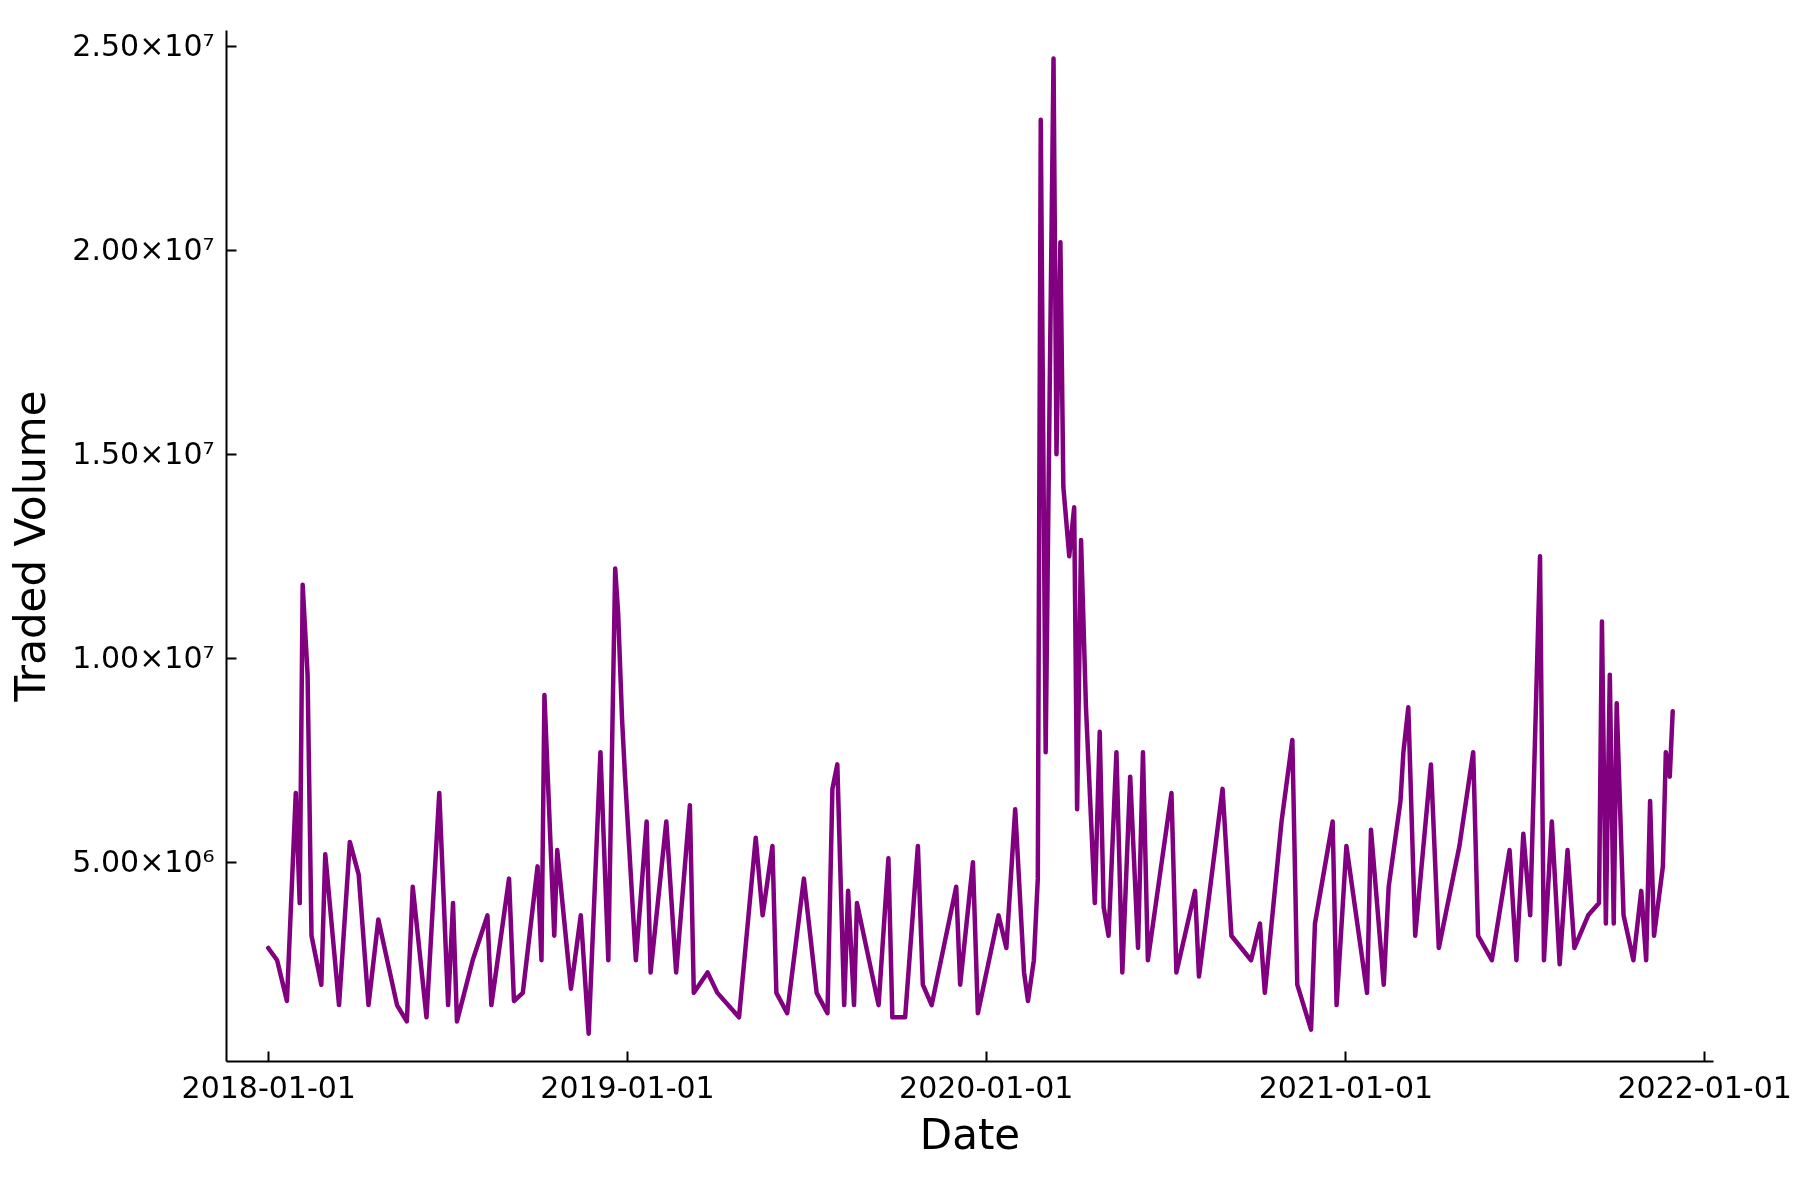  What do you see at coordinates (986, 1087) in the screenshot?
I see `x-tick-label: 2020-01-01` at bounding box center [986, 1087].